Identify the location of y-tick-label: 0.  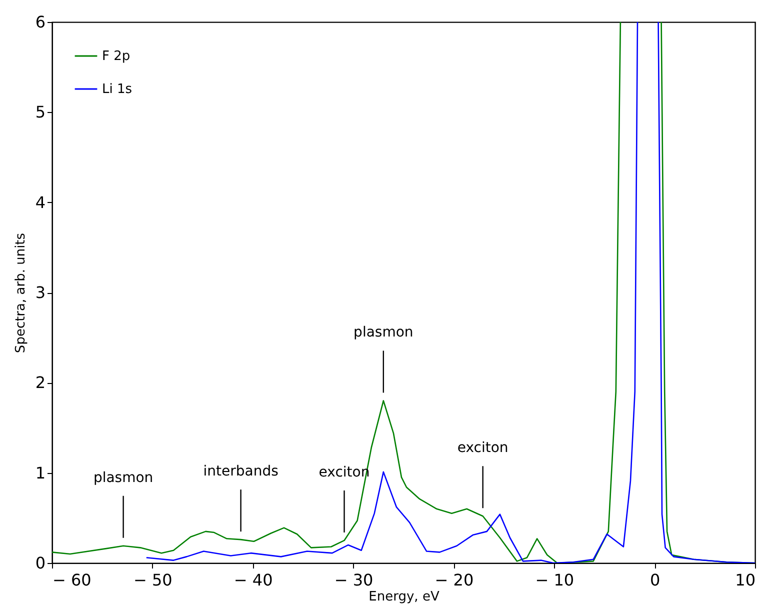
(40, 563).